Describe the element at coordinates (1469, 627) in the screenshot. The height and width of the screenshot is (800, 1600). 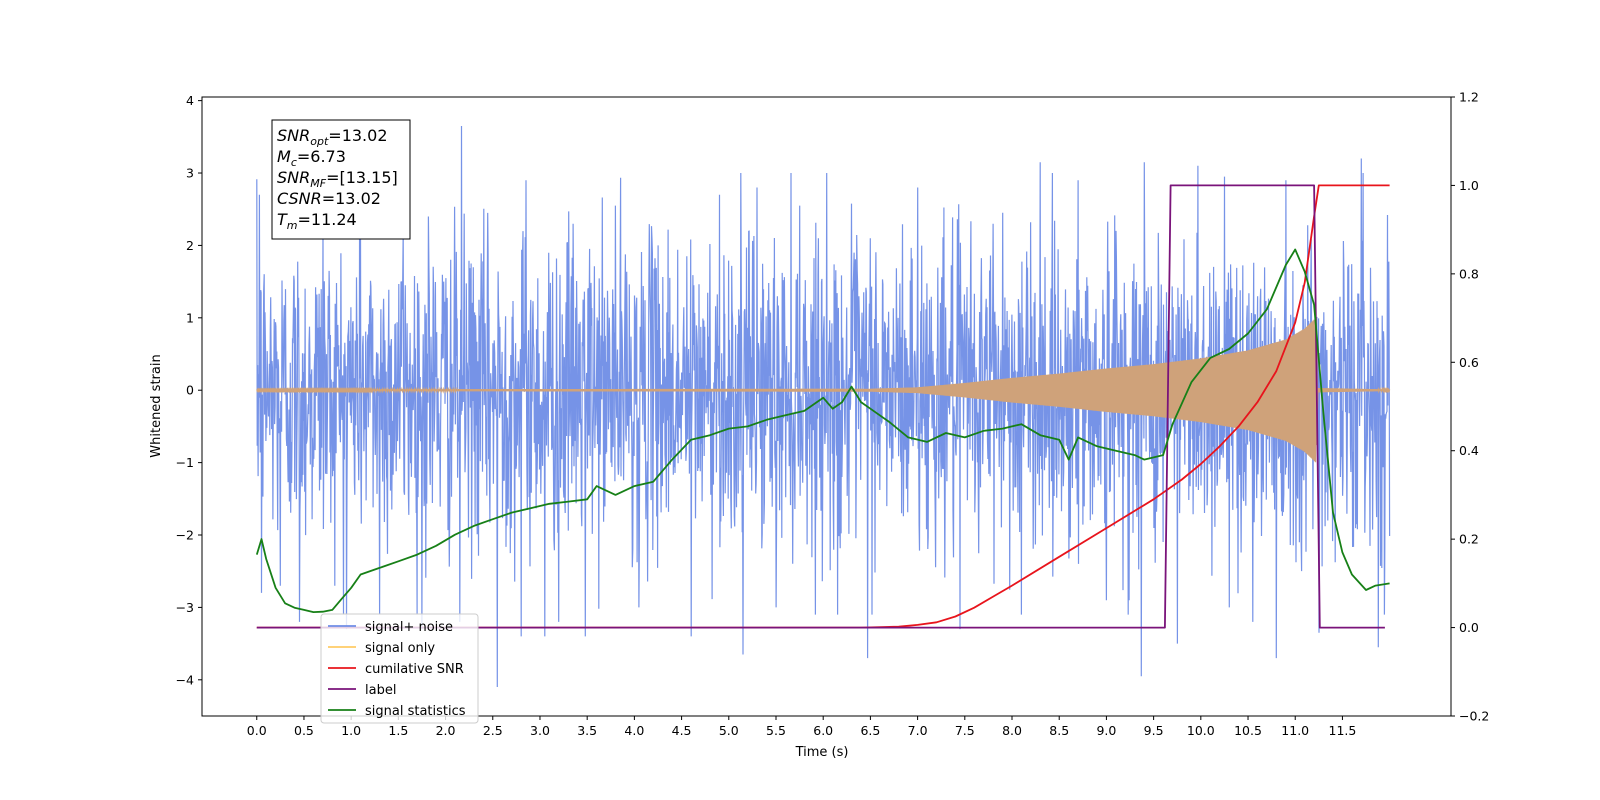
I see `y2-tick-label: 0.0` at that location.